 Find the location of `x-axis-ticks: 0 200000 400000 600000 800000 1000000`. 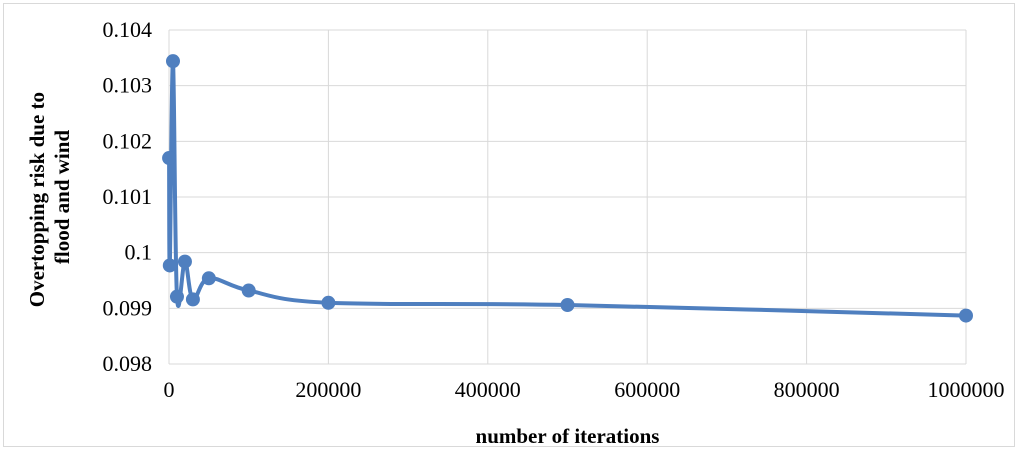

x-axis-ticks: 0 200000 400000 600000 800000 1000000 is located at coordinates (584, 389).